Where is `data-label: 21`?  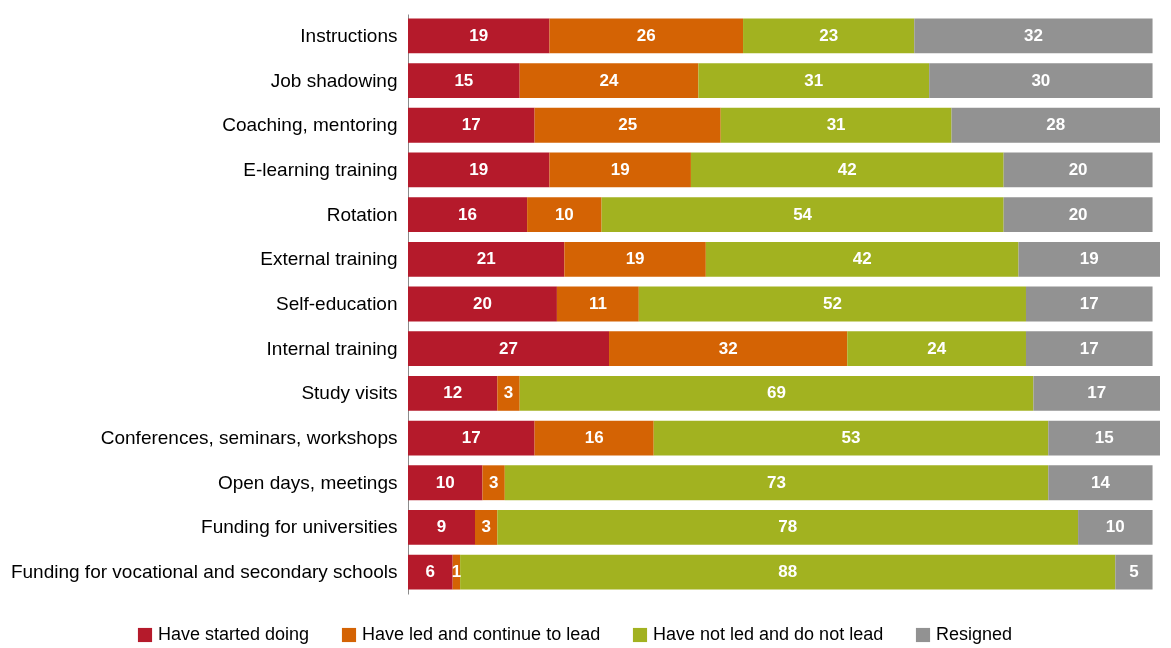 data-label: 21 is located at coordinates (486, 259).